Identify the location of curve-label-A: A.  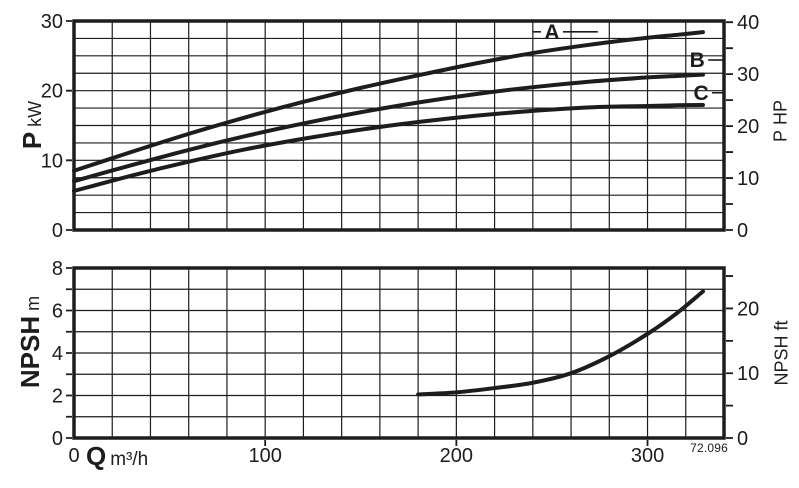
(551, 32).